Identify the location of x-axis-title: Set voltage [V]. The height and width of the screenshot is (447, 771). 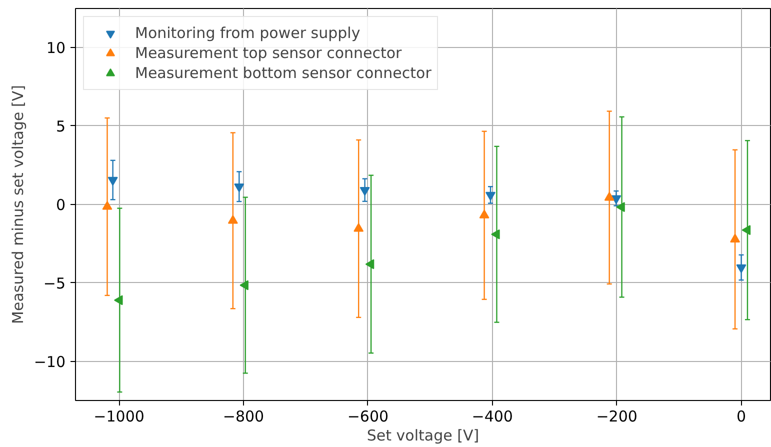
(423, 435).